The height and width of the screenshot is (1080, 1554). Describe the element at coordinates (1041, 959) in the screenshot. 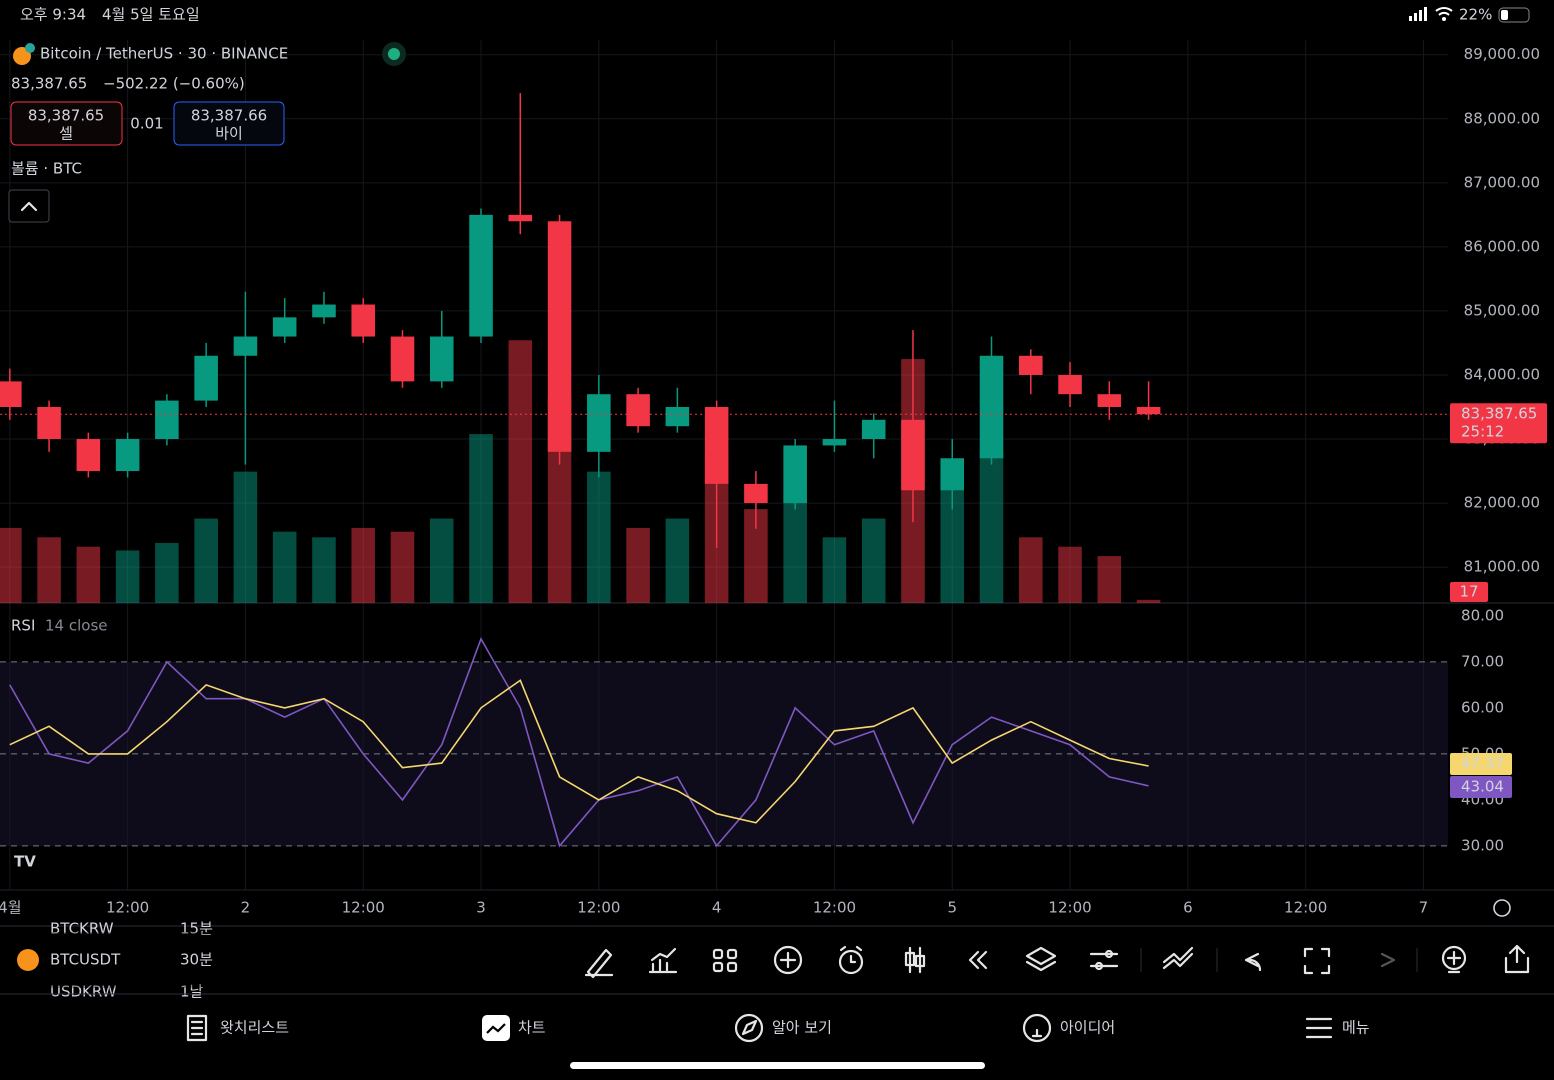

I see `layers-icon` at that location.